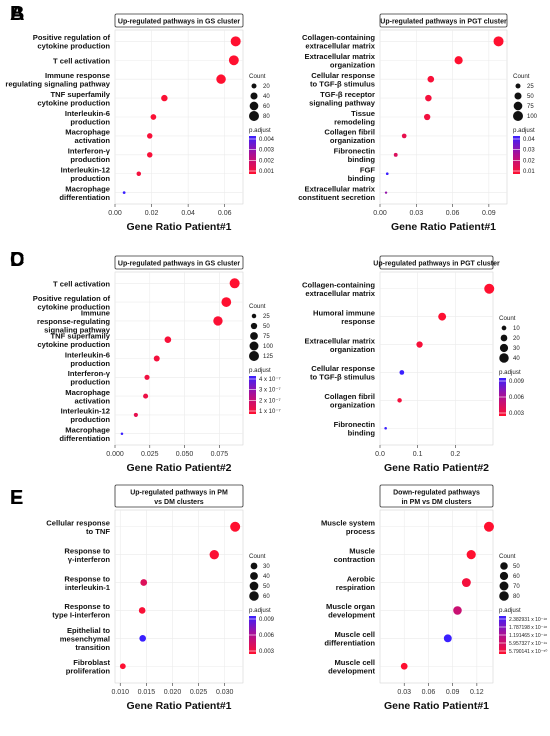 The height and width of the screenshot is (736, 550). I want to click on legend-count-label: 10, so click(516, 329).